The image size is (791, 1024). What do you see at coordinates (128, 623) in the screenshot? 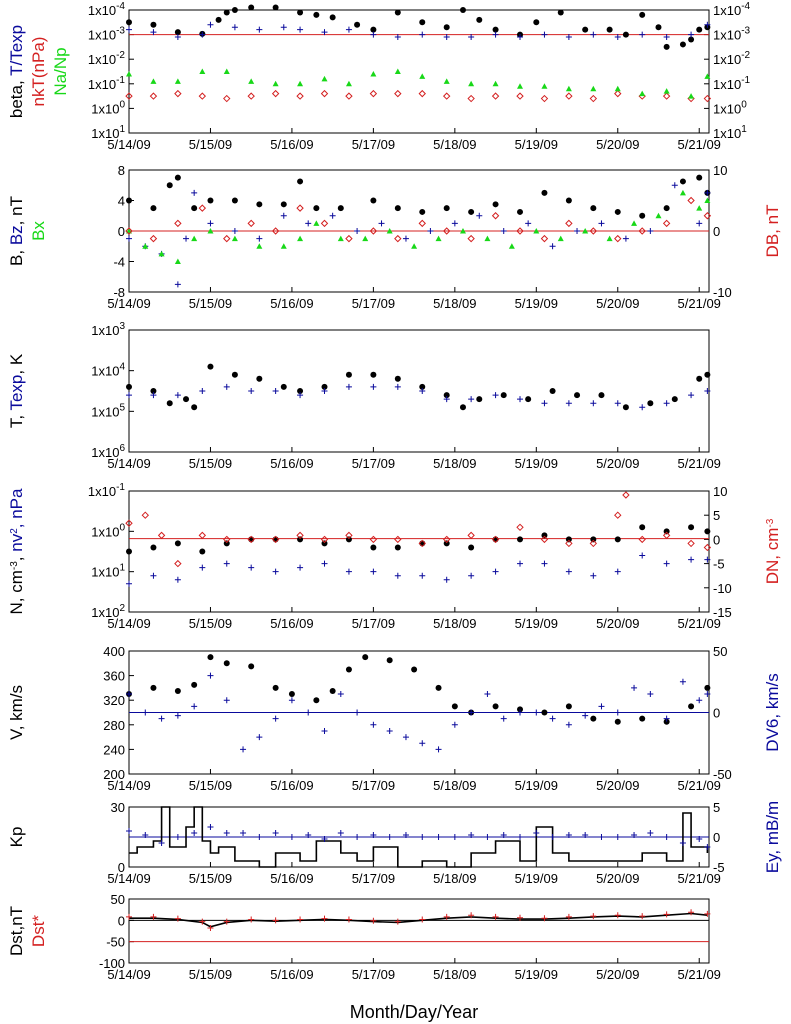
I see `x-tick-label: 5/14/09` at bounding box center [128, 623].